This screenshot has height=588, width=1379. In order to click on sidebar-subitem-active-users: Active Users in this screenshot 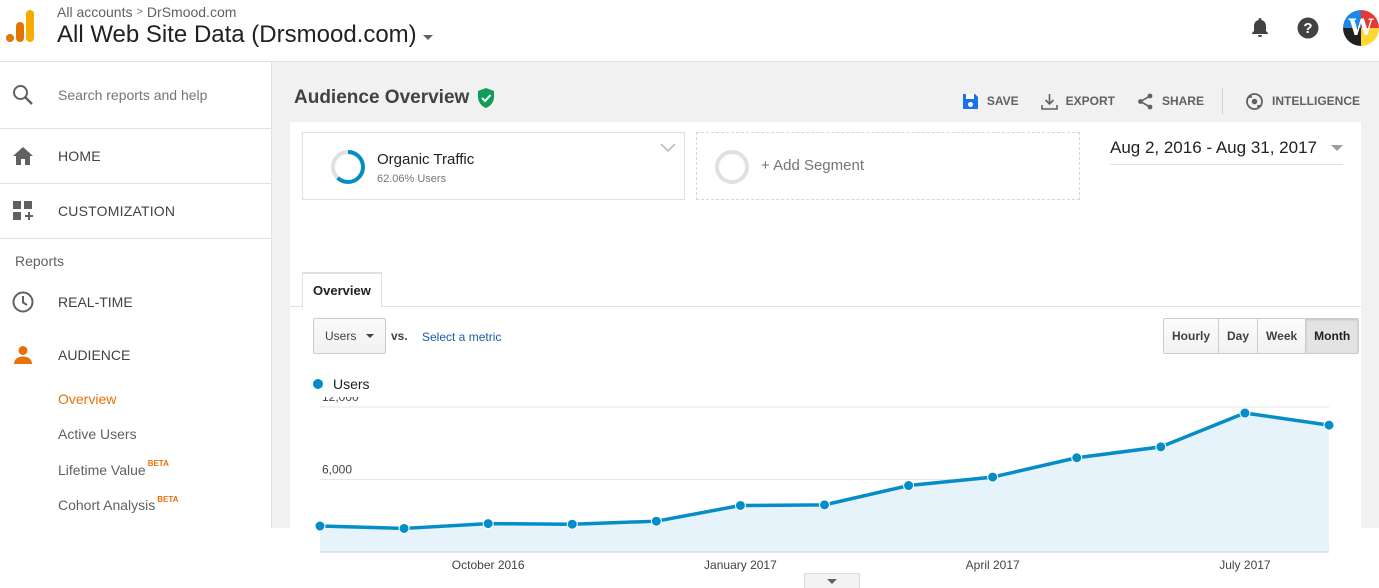, I will do `click(135, 435)`.